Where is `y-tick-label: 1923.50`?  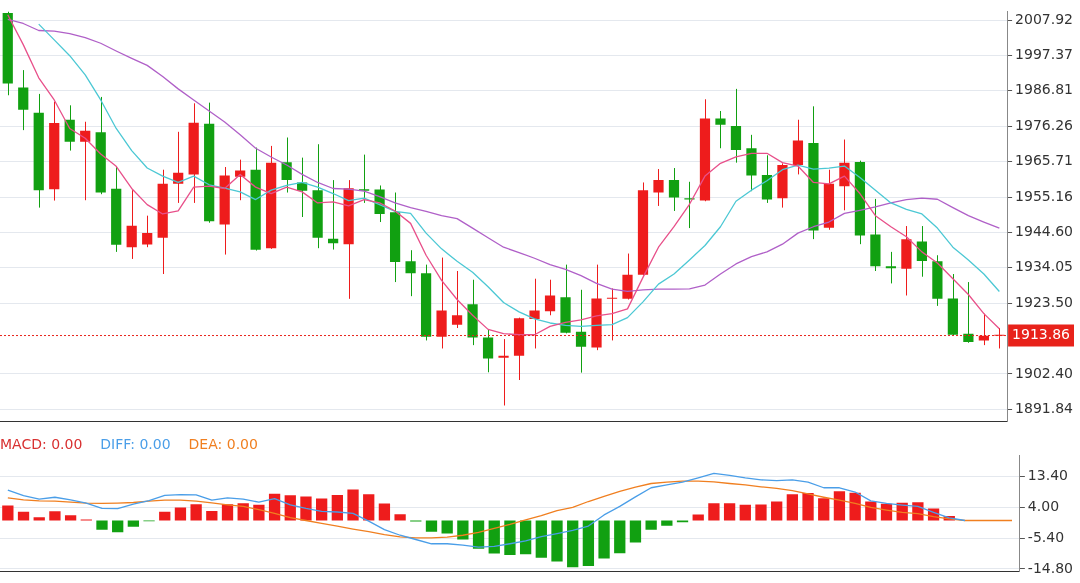 y-tick-label: 1923.50 is located at coordinates (1044, 301).